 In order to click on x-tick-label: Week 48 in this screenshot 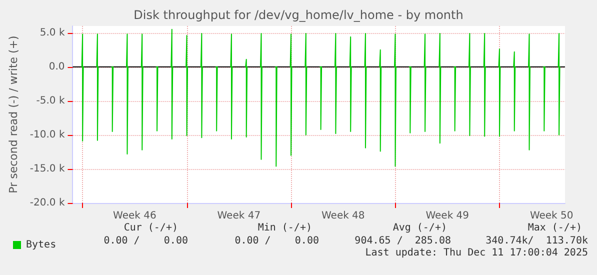, I will do `click(343, 216)`.